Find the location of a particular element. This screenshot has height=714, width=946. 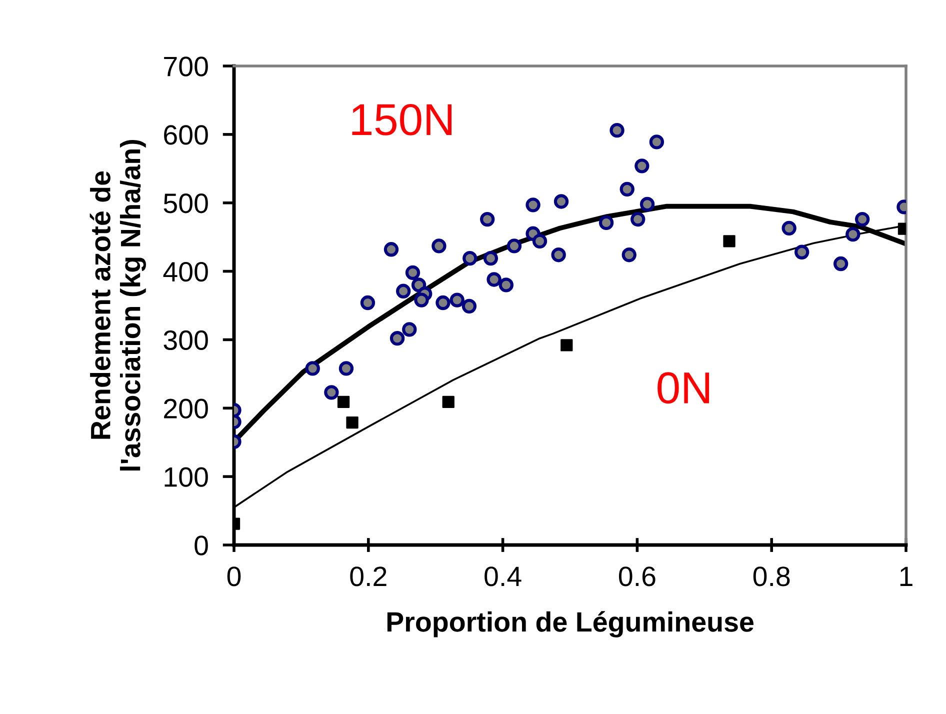

y-tick-label: 500 is located at coordinates (186, 204).